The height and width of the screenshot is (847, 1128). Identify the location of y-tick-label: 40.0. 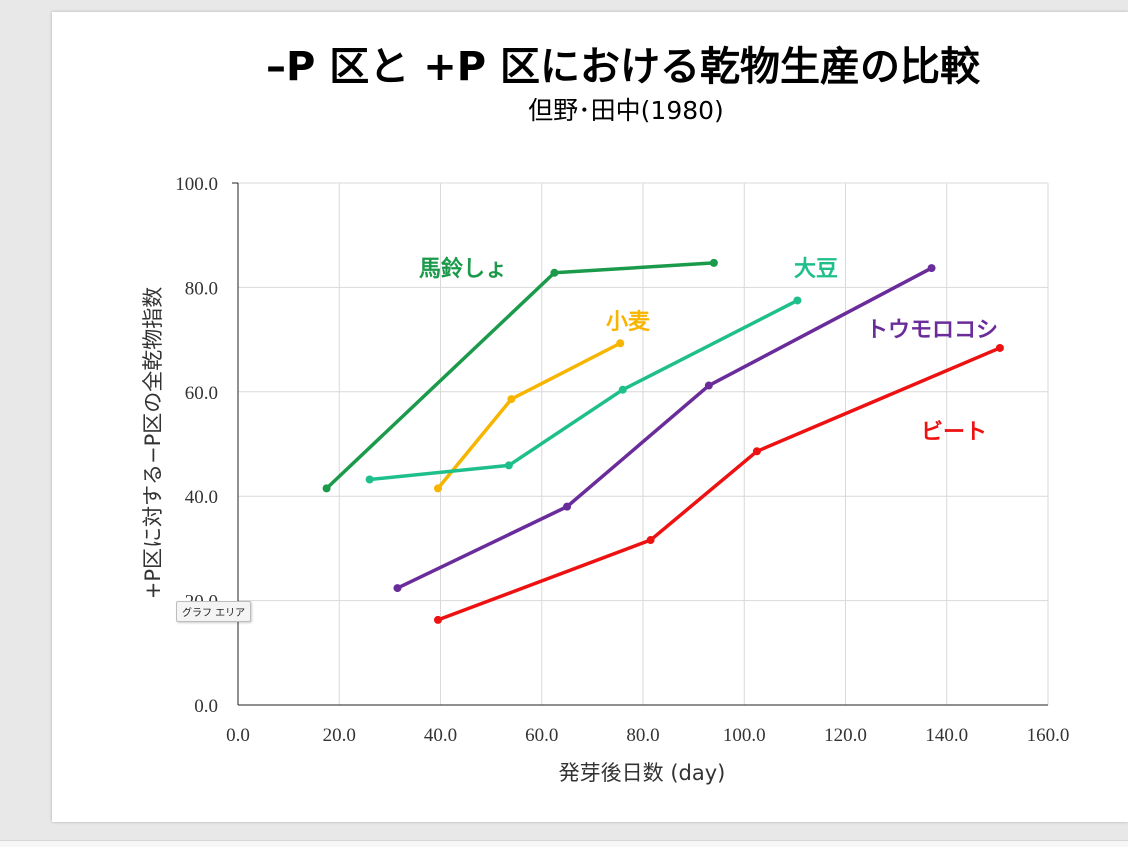
(201, 497).